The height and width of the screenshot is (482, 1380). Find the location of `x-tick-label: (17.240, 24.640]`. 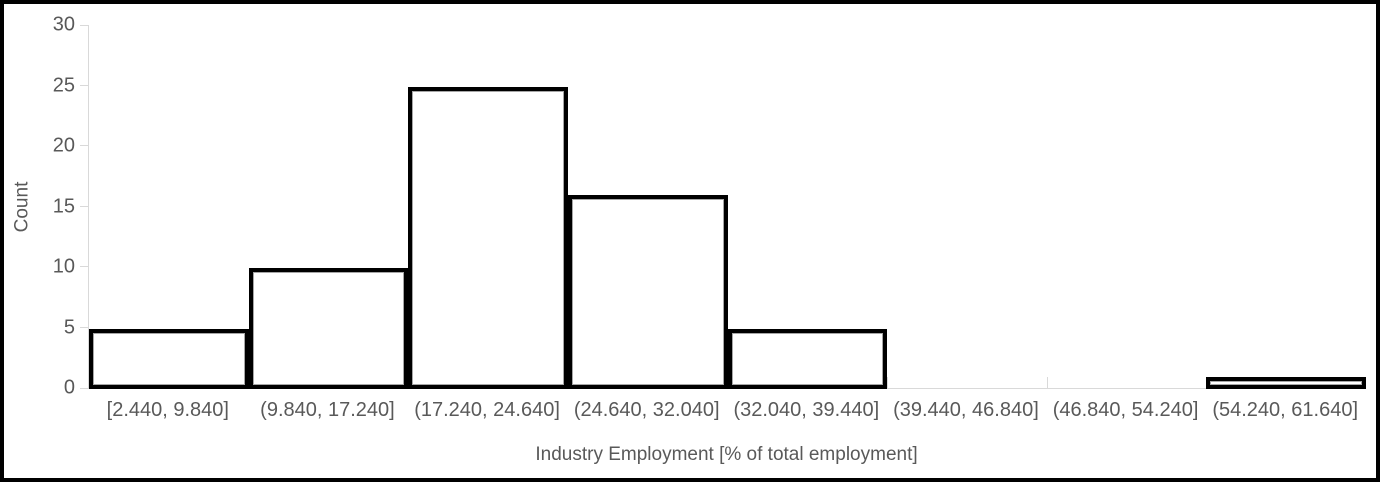

x-tick-label: (17.240, 24.640] is located at coordinates (487, 410).